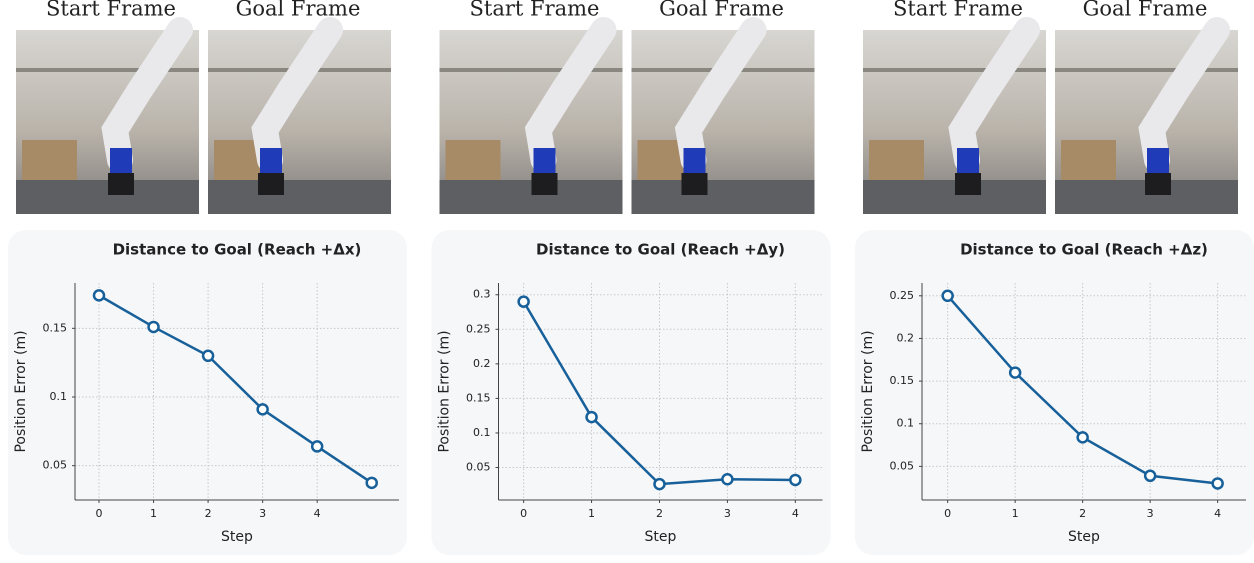 The height and width of the screenshot is (563, 1254). I want to click on chart-title: Distance to Goal (Reach +Δz), so click(1084, 250).